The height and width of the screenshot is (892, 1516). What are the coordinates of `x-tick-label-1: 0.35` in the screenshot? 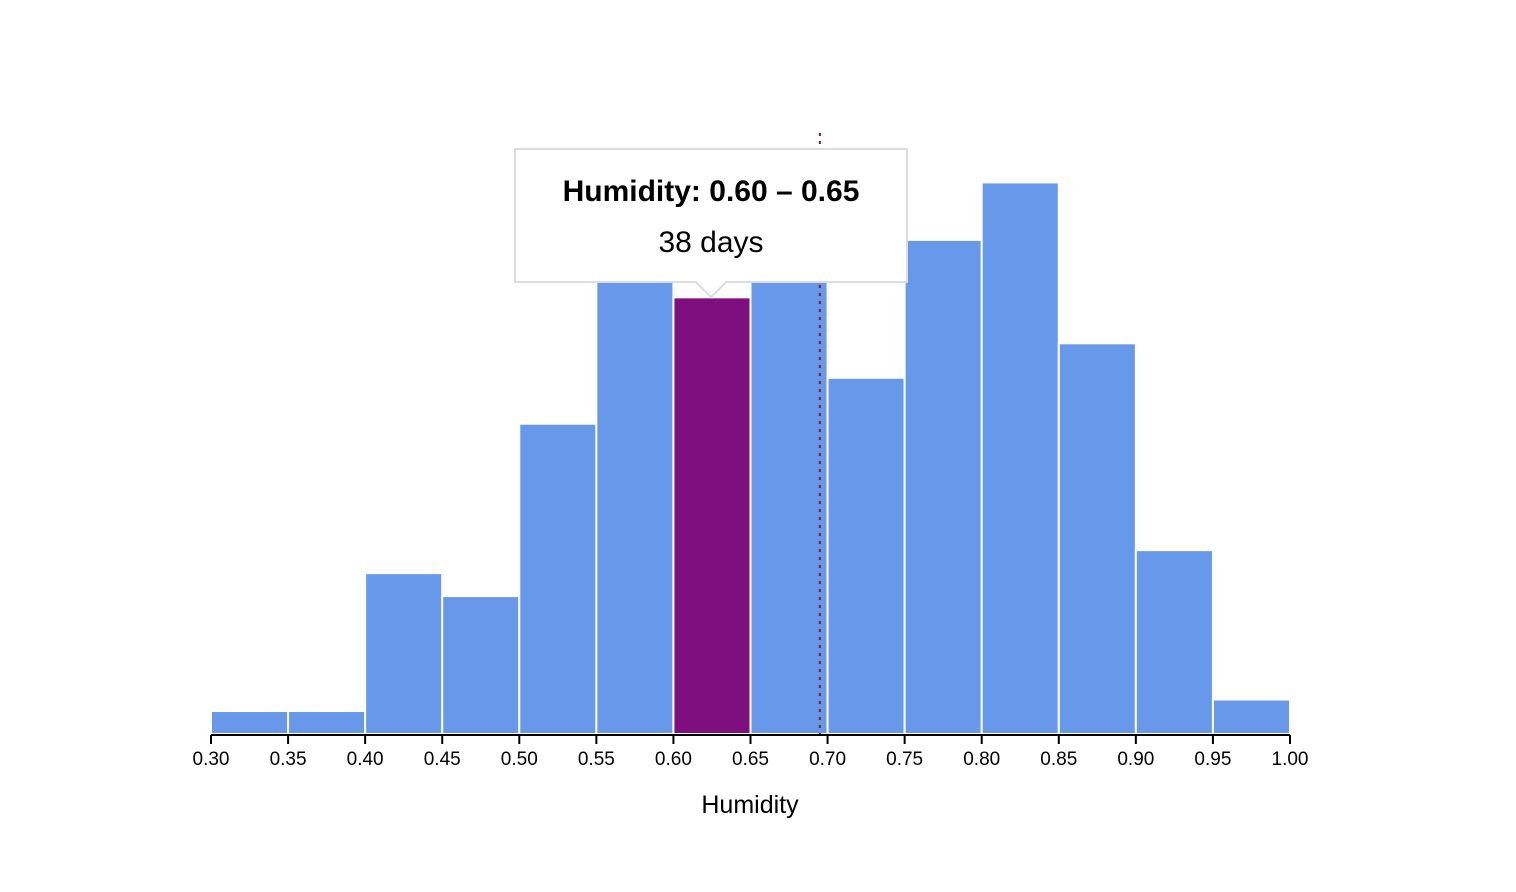 It's located at (288, 759).